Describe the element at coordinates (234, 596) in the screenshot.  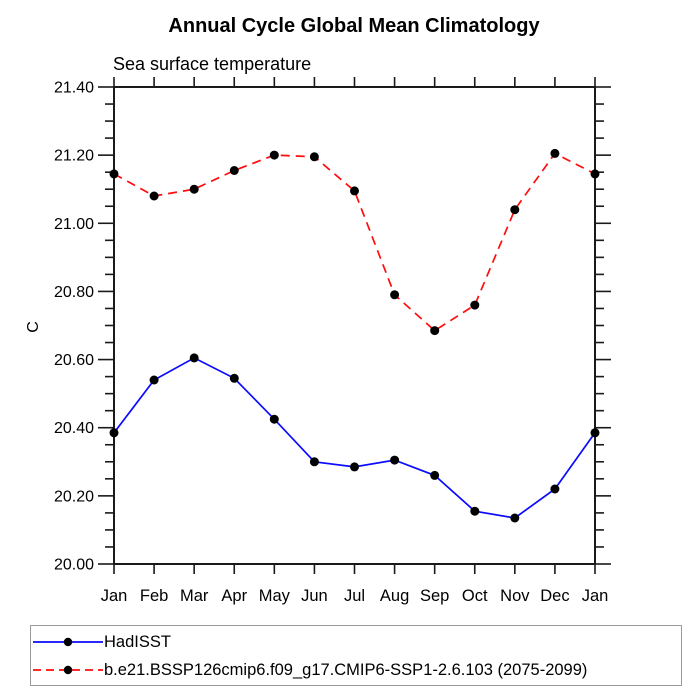
I see `x-tick-label: Apr` at that location.